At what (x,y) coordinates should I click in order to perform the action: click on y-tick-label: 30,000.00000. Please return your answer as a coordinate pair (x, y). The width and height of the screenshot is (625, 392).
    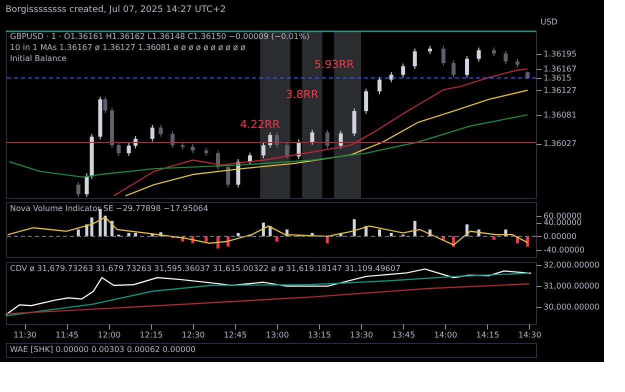
    Looking at the image, I should click on (572, 307).